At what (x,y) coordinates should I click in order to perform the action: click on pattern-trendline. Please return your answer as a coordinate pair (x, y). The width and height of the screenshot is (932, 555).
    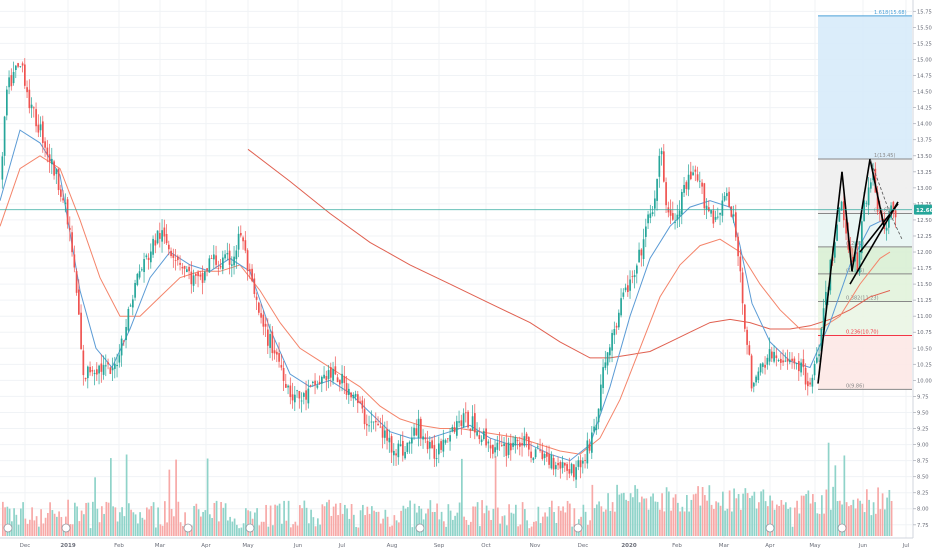
    Looking at the image, I should click on (879, 228).